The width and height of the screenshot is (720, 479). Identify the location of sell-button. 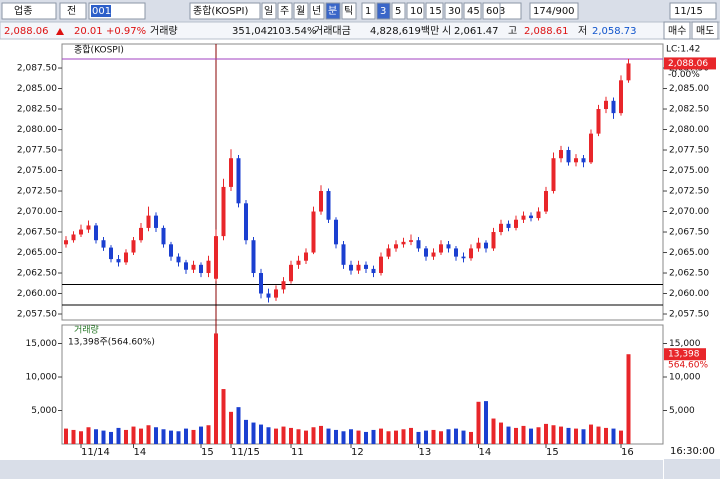
(705, 30).